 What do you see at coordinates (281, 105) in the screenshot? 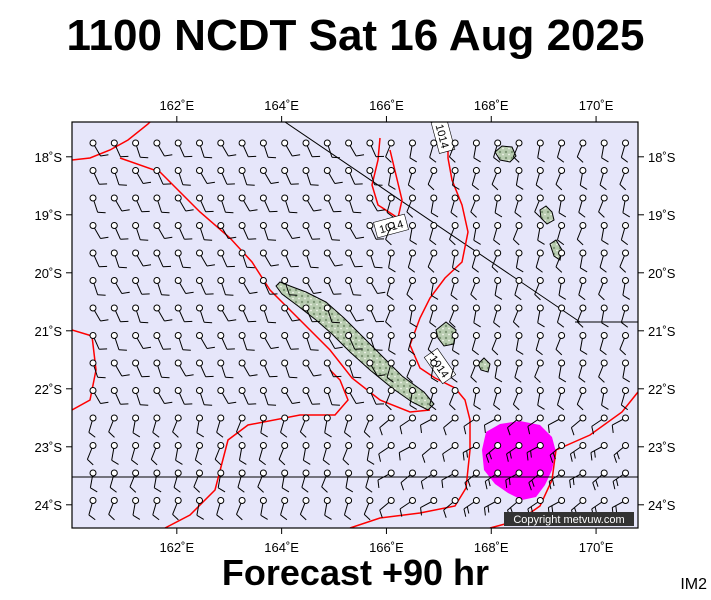
I see `lon-tick-label: 164˚E` at bounding box center [281, 105].